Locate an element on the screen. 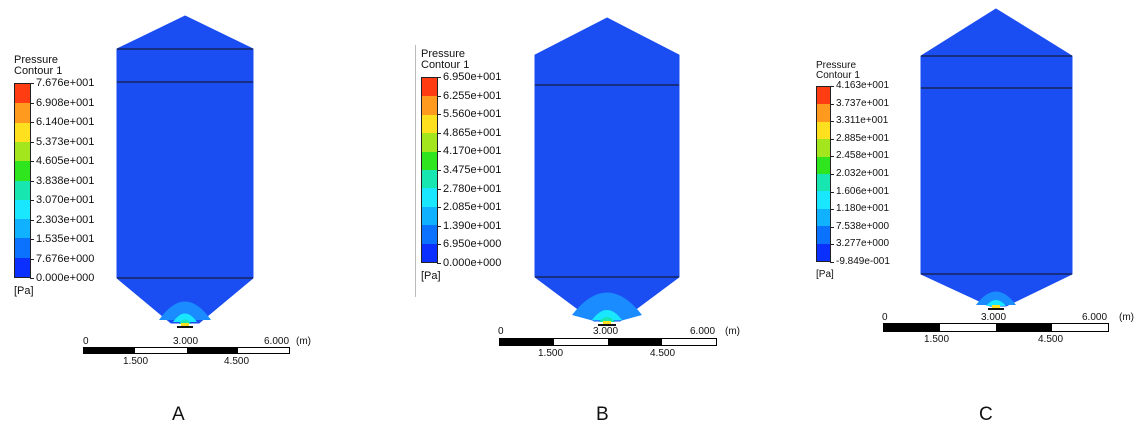 This screenshot has height=429, width=1144. legend-subtitle: Contour 1 is located at coordinates (838, 75).